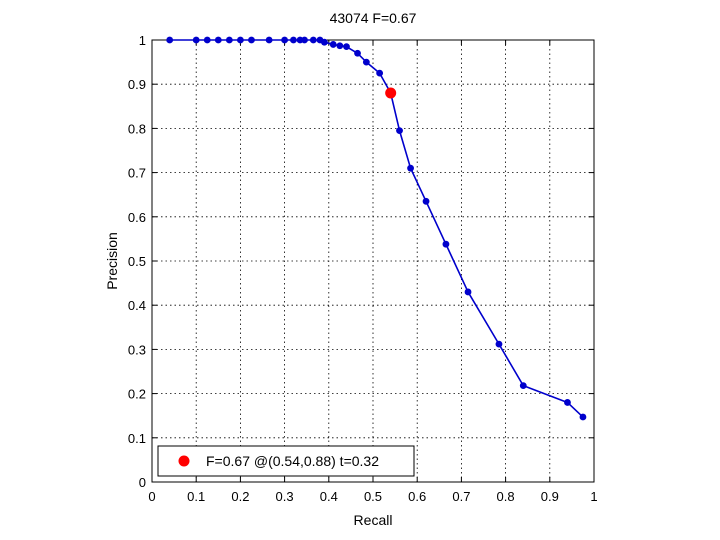 Image resolution: width=720 pixels, height=540 pixels. What do you see at coordinates (550, 496) in the screenshot?
I see `x-tick-label: 0.9` at bounding box center [550, 496].